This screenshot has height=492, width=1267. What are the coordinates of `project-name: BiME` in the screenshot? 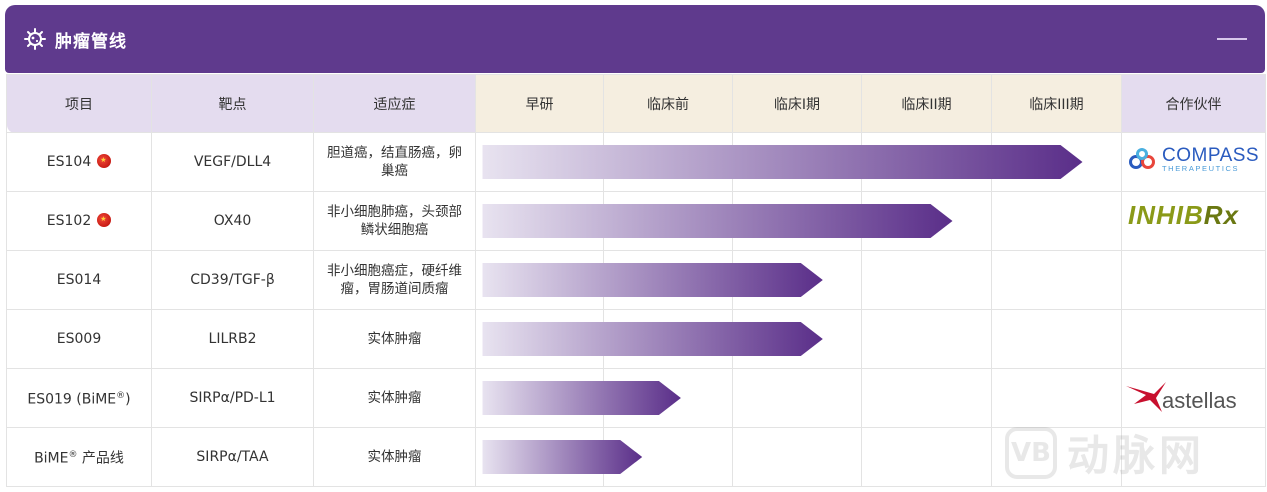 It's located at (51, 458).